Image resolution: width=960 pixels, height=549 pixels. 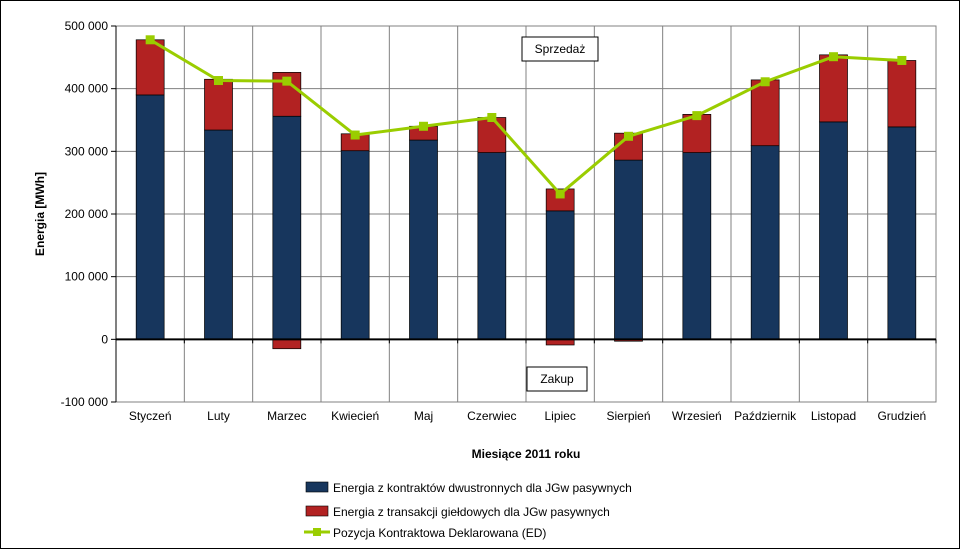 I want to click on y-tick-label: 100 000, so click(x=87, y=277).